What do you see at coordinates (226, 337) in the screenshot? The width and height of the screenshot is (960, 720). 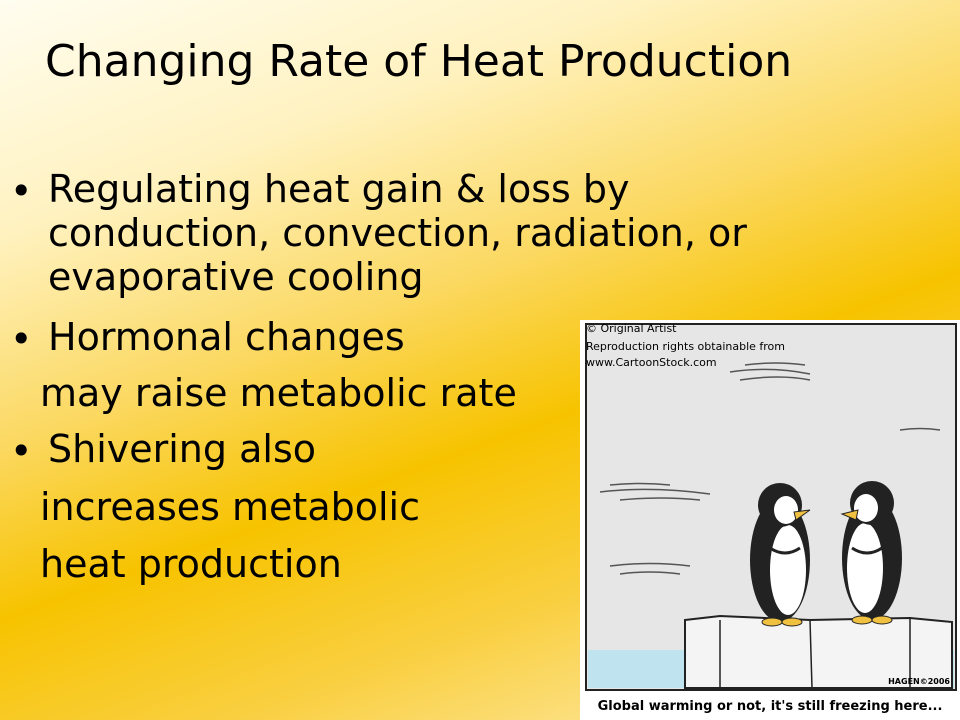 I see `bullet-text: Hormonal changes` at bounding box center [226, 337].